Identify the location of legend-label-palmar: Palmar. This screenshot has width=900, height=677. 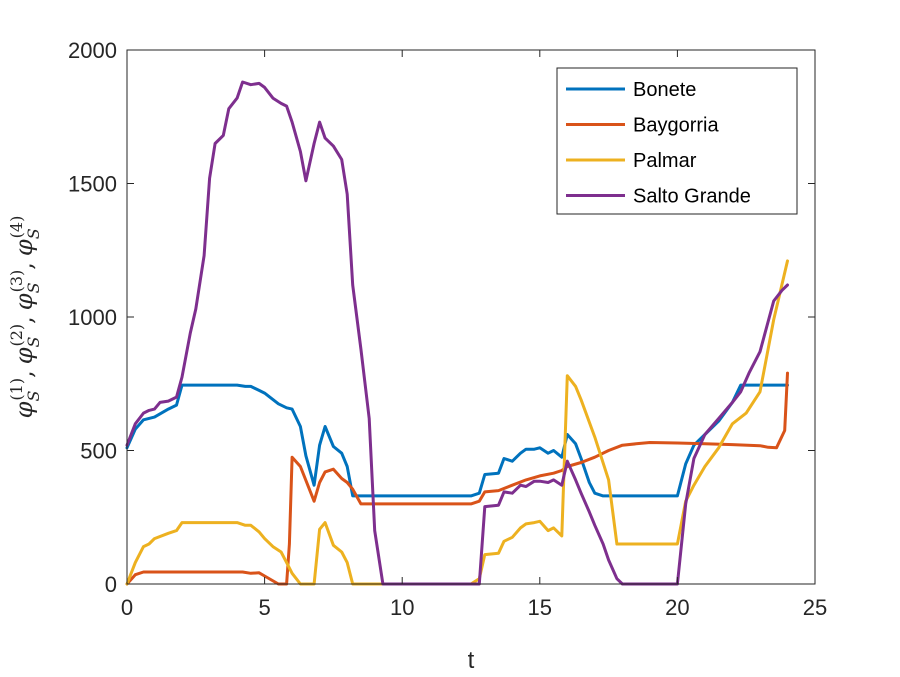
(665, 161).